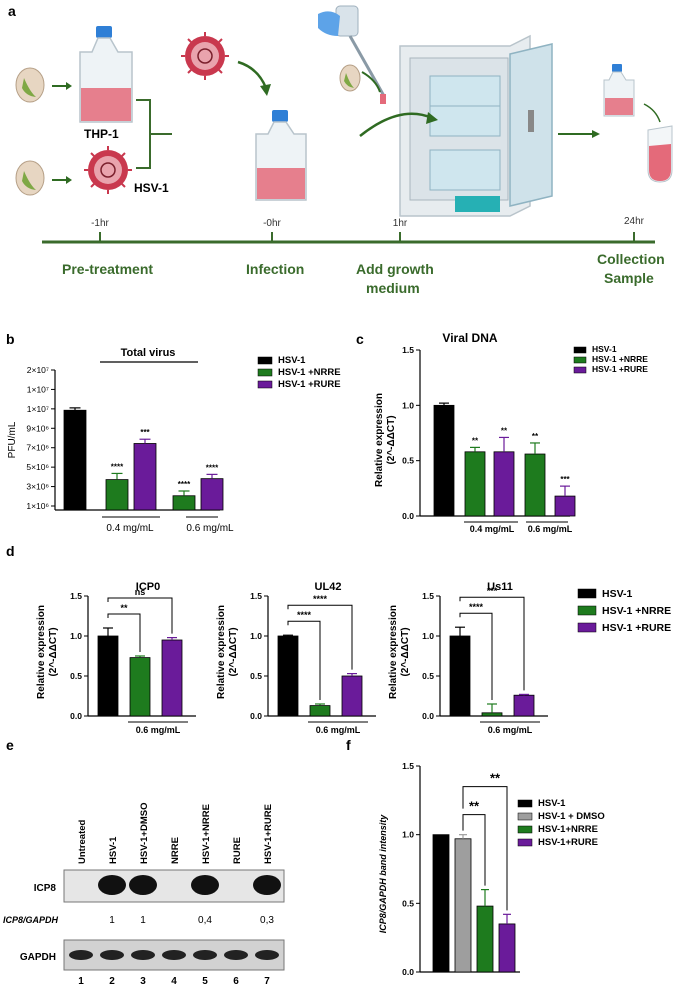  Describe the element at coordinates (144, 833) in the screenshot. I see `lane-label: HSV-1+DMSO` at that location.